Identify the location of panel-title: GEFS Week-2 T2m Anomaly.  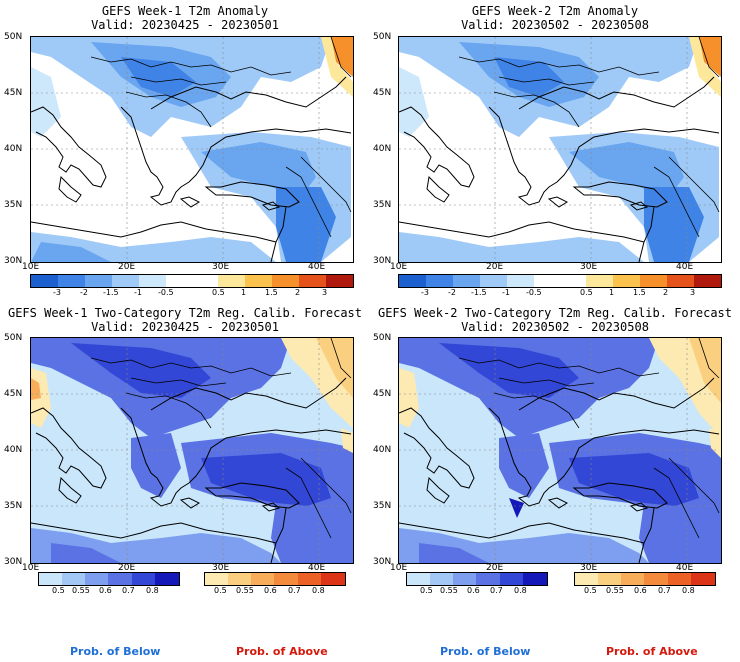
(555, 11).